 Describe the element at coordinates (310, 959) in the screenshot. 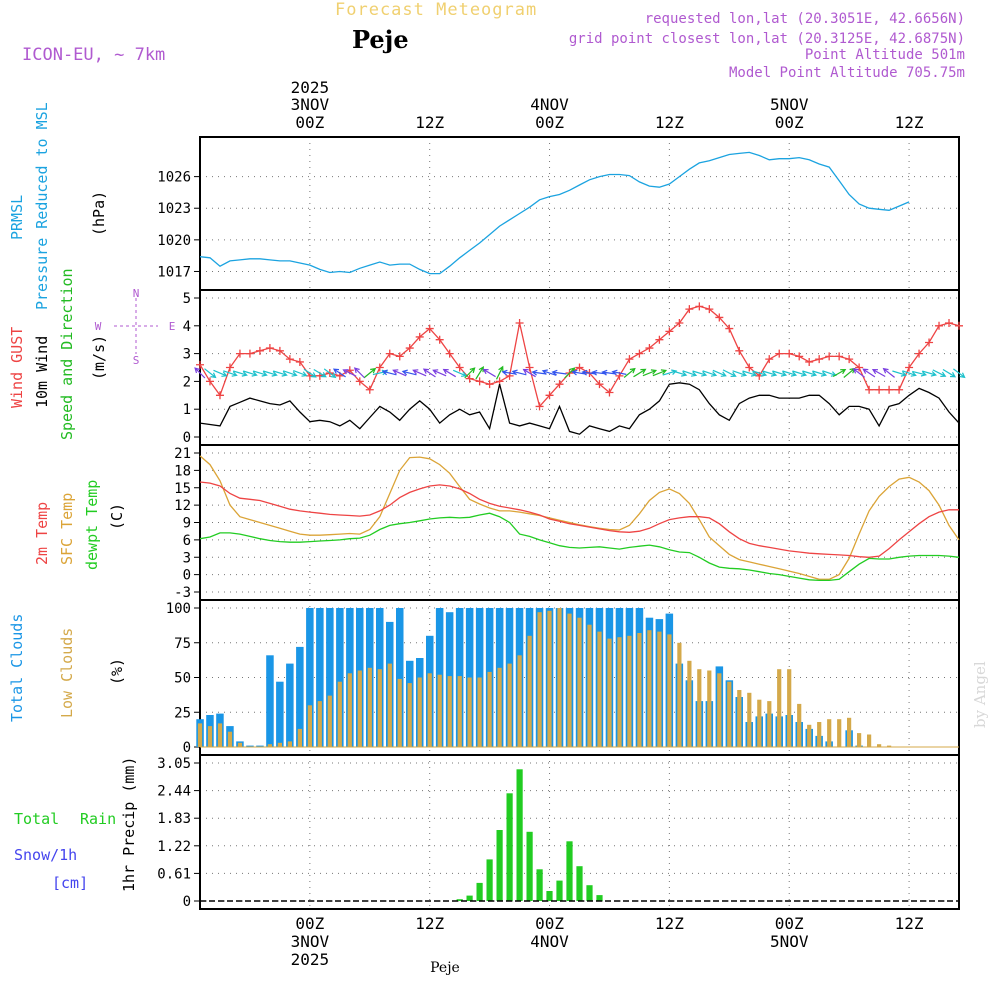

I see `bottom-axis-year: 2025` at that location.